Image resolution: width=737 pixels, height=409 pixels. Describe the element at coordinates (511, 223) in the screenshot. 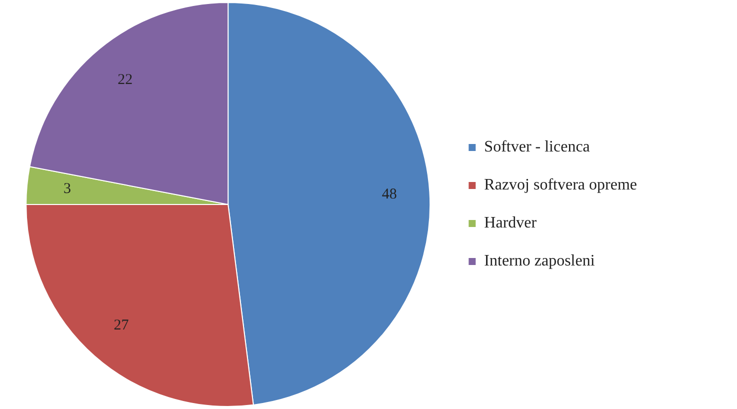

I see `legend-label: Hardver` at that location.